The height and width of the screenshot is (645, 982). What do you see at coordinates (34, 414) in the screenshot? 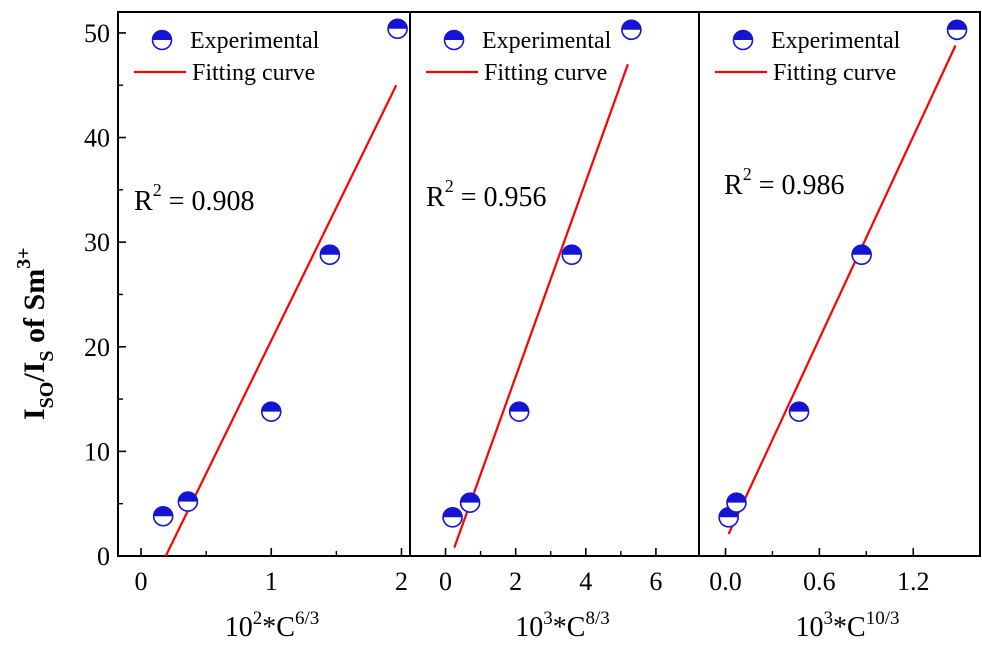
I see `y-label-main: I` at bounding box center [34, 414].